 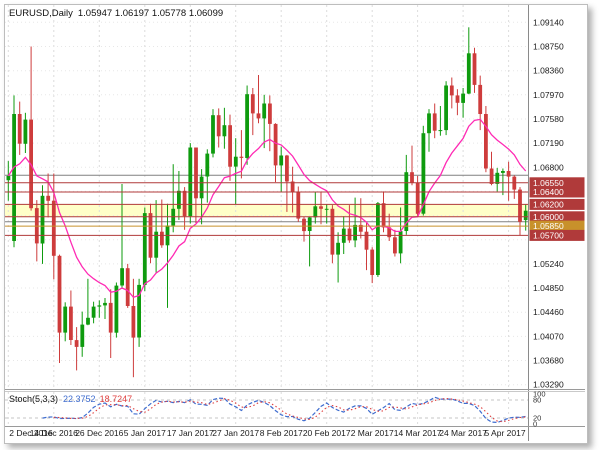 What do you see at coordinates (548, 192) in the screenshot?
I see `price-line-label: 1.06400` at bounding box center [548, 192].